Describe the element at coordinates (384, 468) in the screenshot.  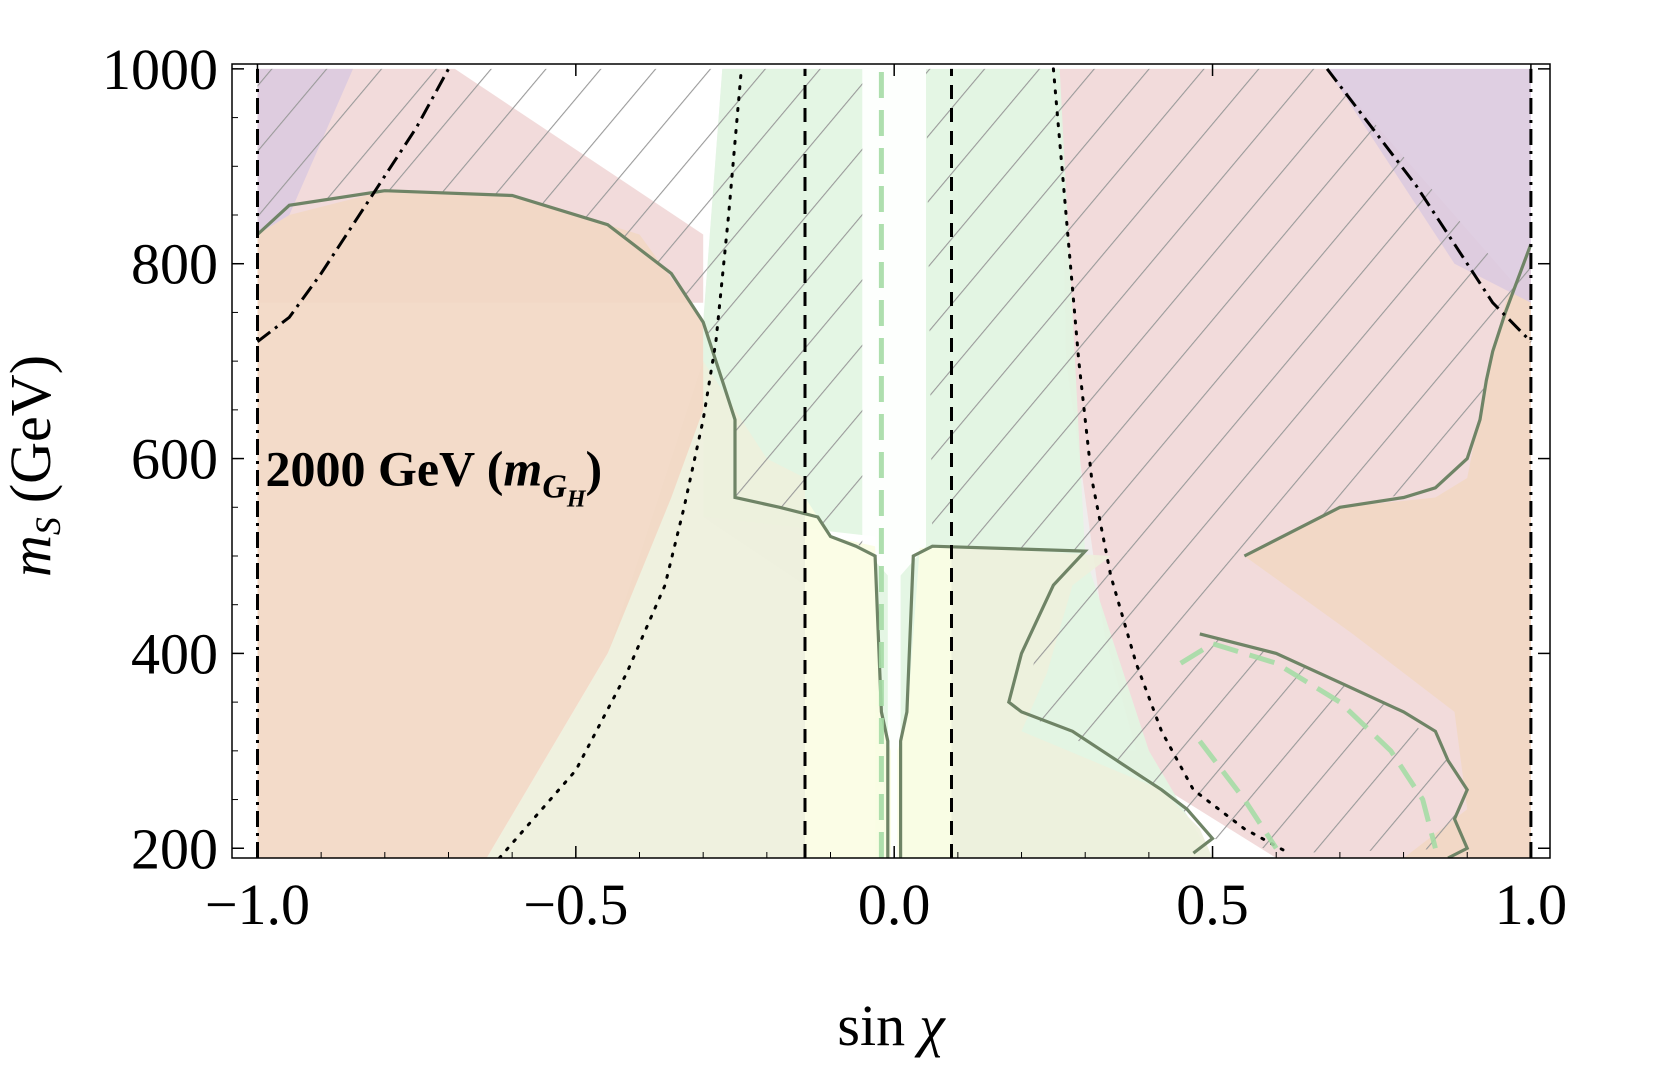
I see `annotation-prefix: 2000 GeV (` at that location.